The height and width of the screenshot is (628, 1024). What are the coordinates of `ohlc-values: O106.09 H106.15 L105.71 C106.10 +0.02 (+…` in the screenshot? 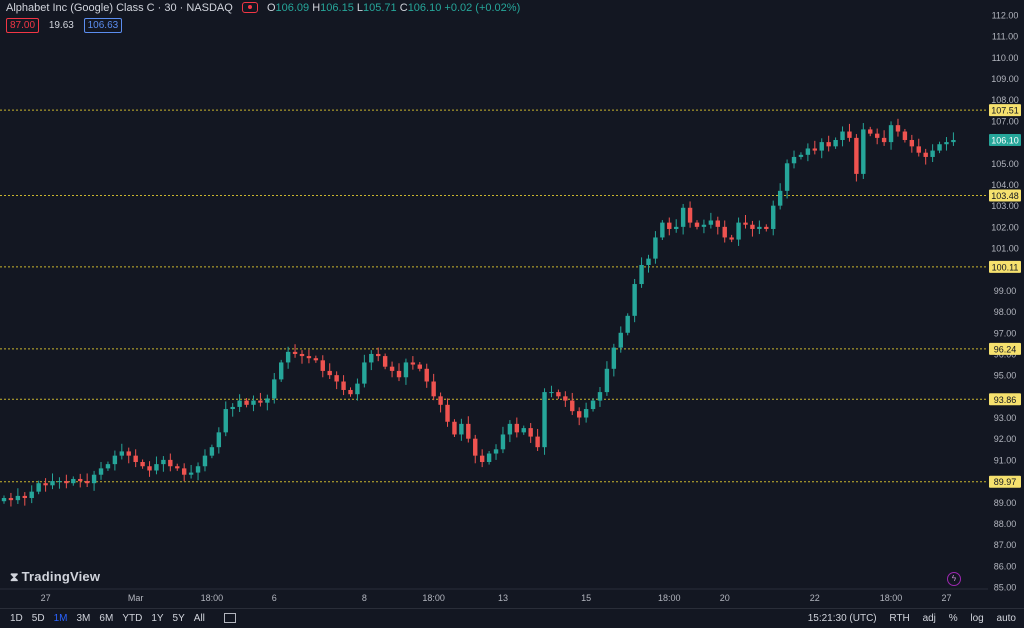 It's located at (393, 8).